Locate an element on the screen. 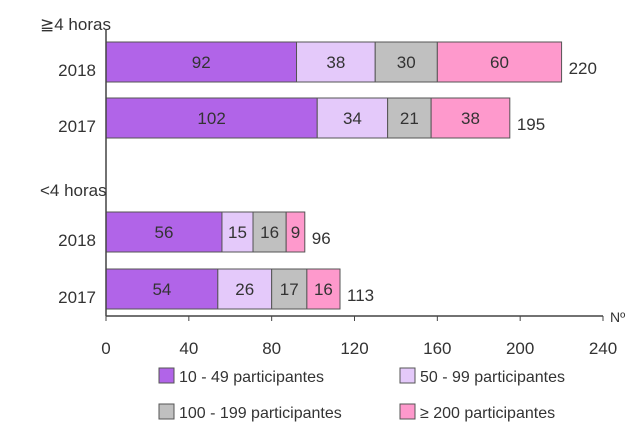 The height and width of the screenshot is (430, 631). legend-label: 10 - 49 participantes is located at coordinates (251, 377).